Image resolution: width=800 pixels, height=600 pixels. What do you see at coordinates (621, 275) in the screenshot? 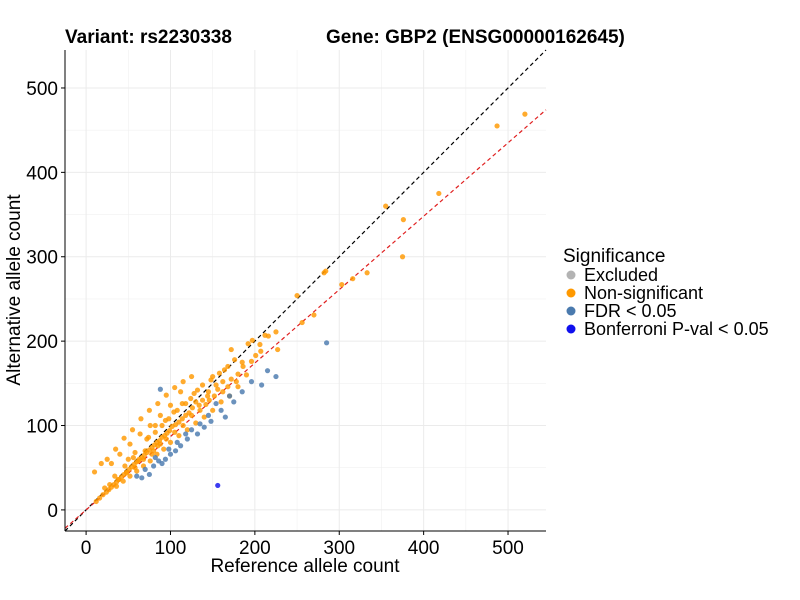
I see `legend-label: Excluded` at bounding box center [621, 275].